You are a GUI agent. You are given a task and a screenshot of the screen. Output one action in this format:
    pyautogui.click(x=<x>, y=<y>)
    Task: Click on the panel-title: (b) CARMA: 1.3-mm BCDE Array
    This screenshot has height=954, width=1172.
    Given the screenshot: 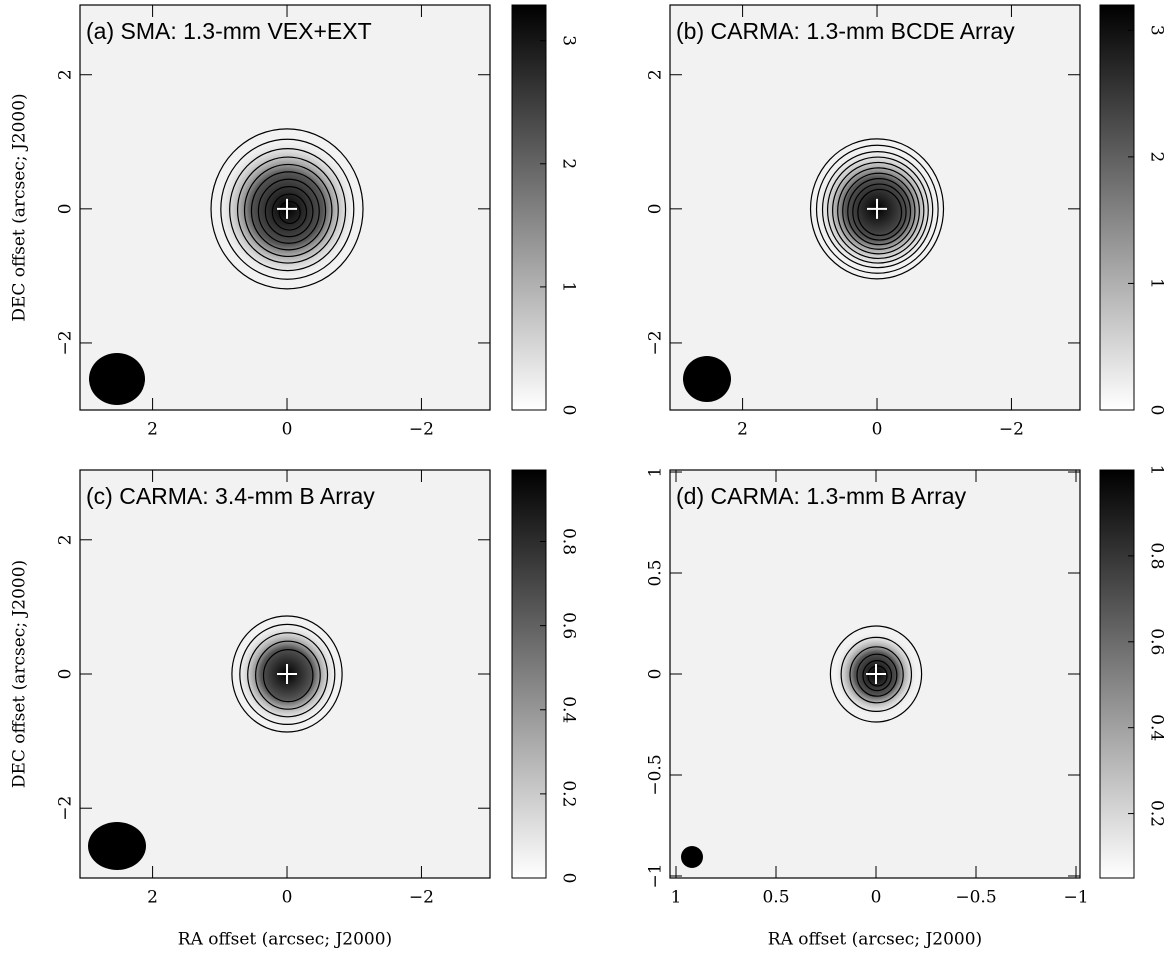 What is the action you would take?
    pyautogui.click(x=845, y=31)
    